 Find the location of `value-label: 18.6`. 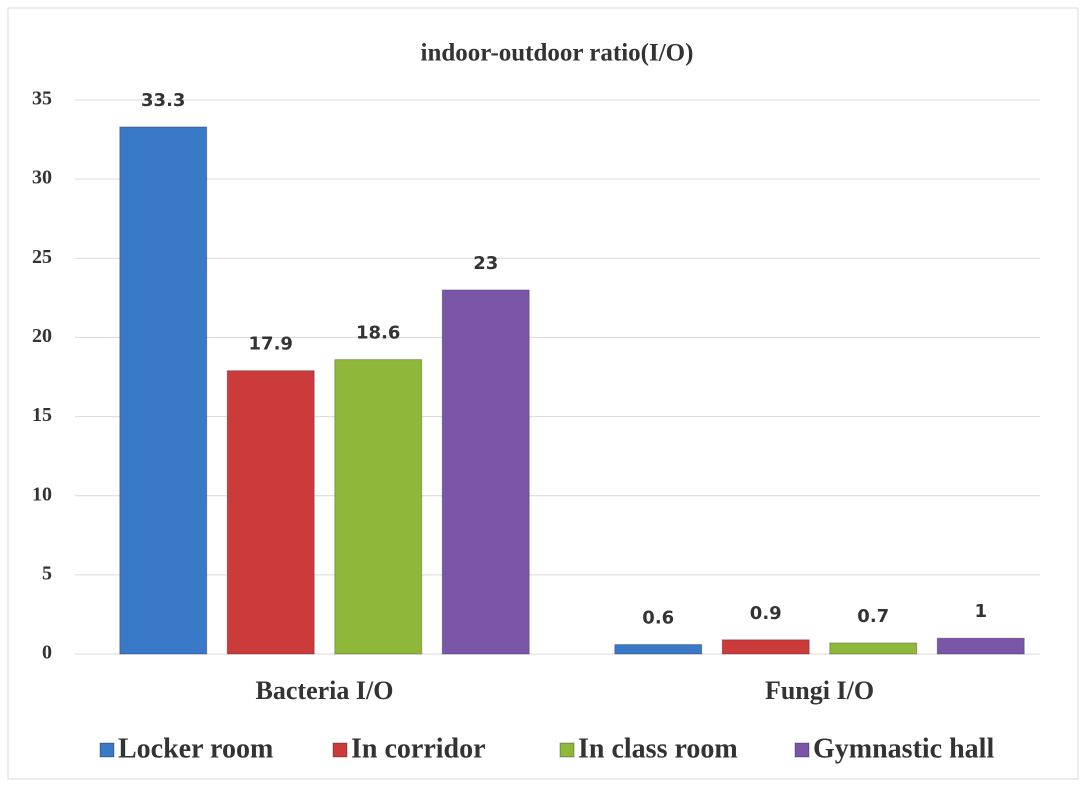

value-label: 18.6 is located at coordinates (378, 333).